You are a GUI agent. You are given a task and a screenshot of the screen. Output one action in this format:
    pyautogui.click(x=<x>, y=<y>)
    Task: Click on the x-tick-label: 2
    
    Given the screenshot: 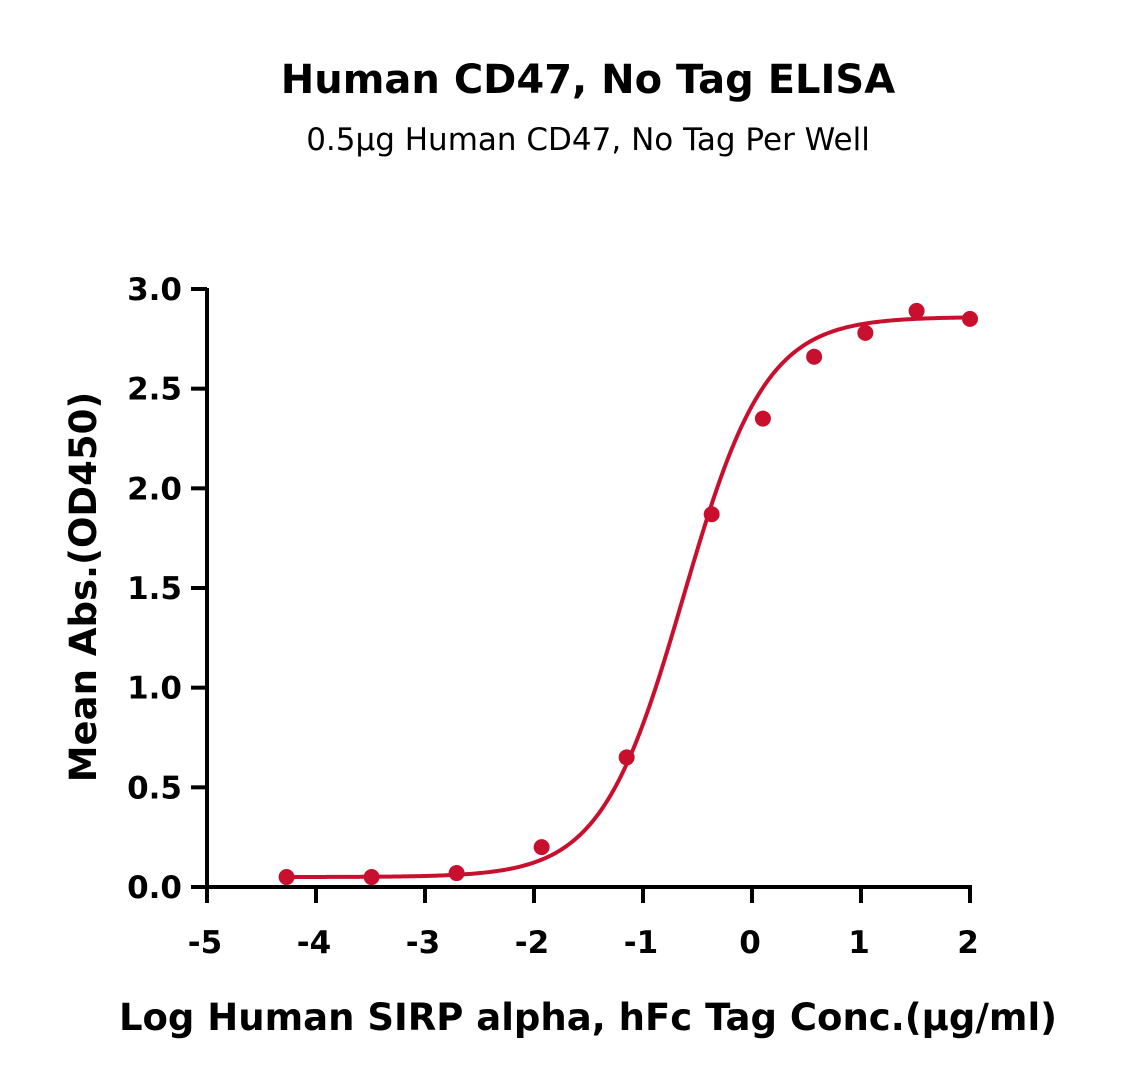 What is the action you would take?
    pyautogui.click(x=968, y=943)
    